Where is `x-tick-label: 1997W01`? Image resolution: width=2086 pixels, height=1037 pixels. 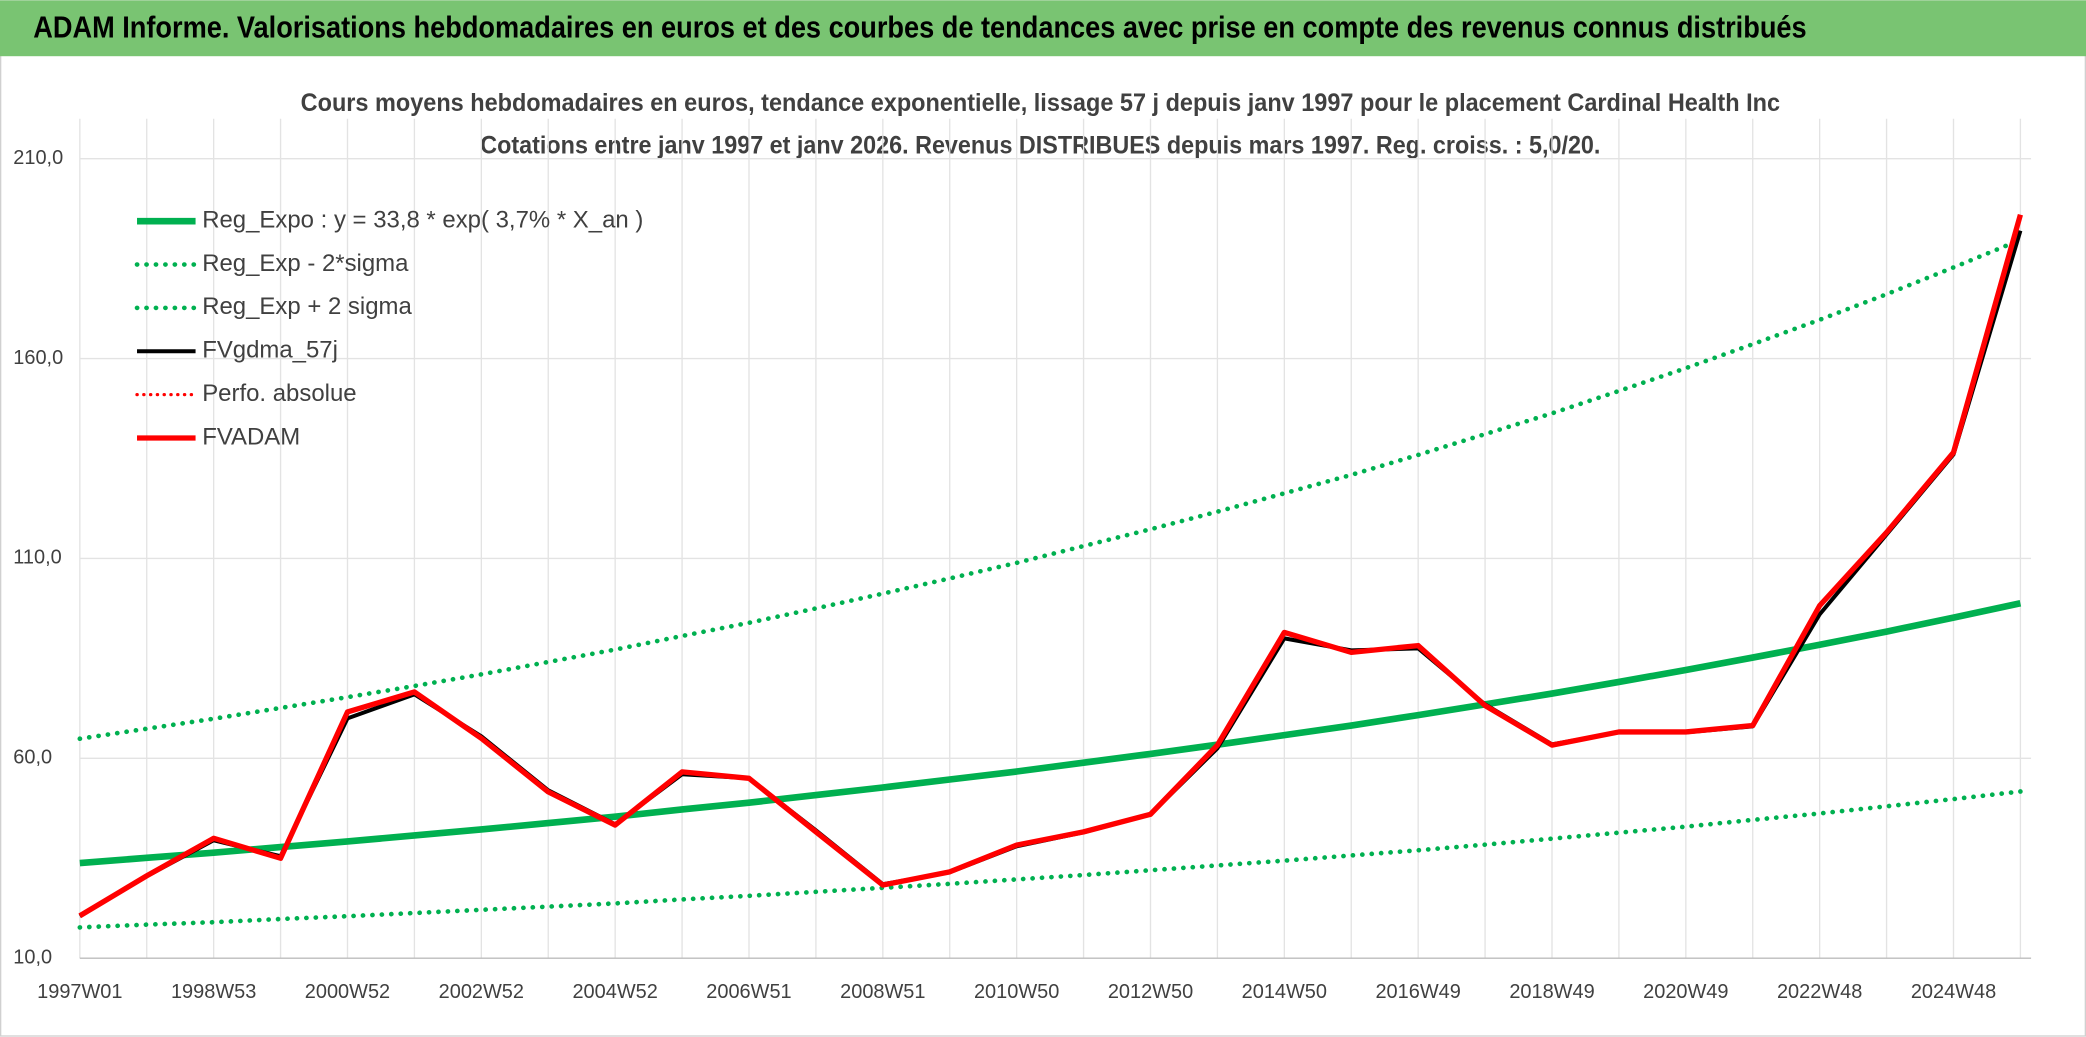
x-tick-label: 1997W01 is located at coordinates (79, 992).